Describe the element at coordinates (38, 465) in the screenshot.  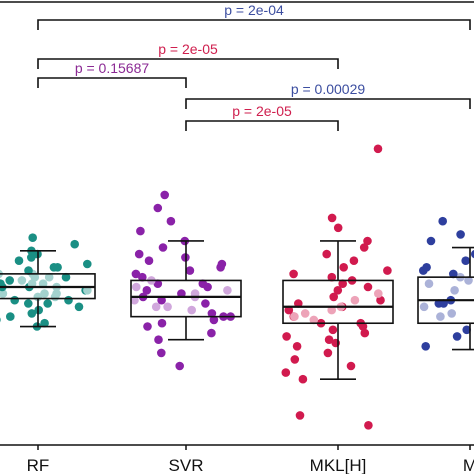
I see `x-tick-label: RF` at that location.